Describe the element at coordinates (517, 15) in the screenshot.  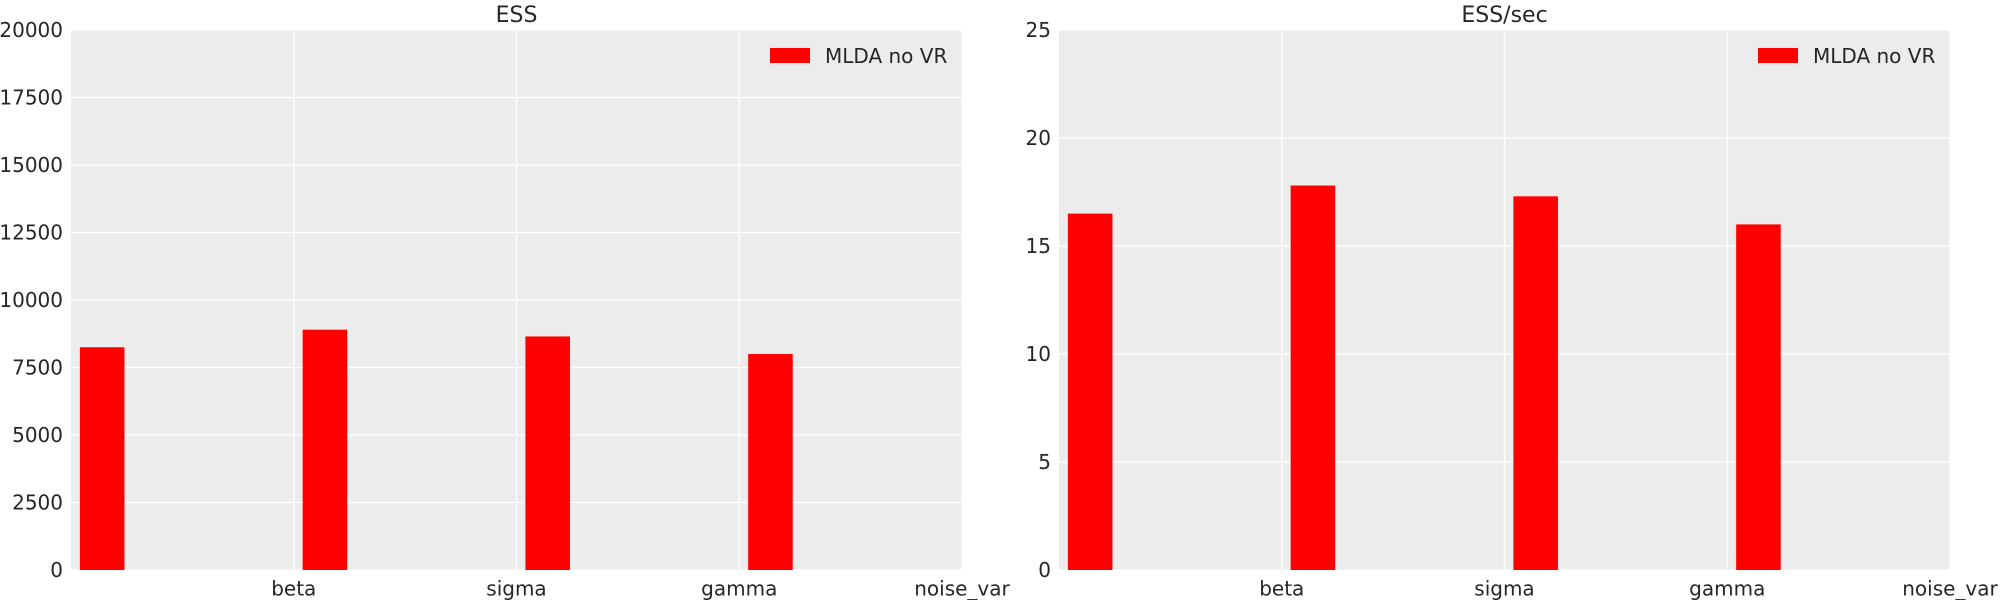
I see `chart-title: ESS` at that location.